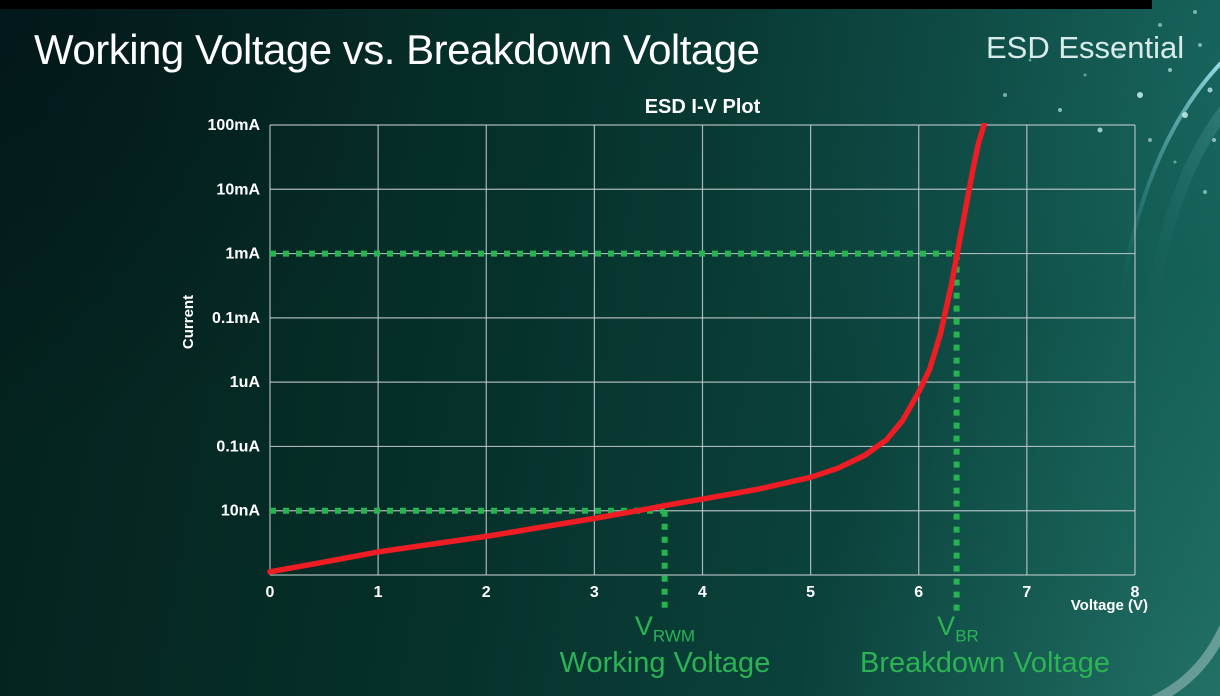  I want to click on svg-text: 8, so click(1135, 592).